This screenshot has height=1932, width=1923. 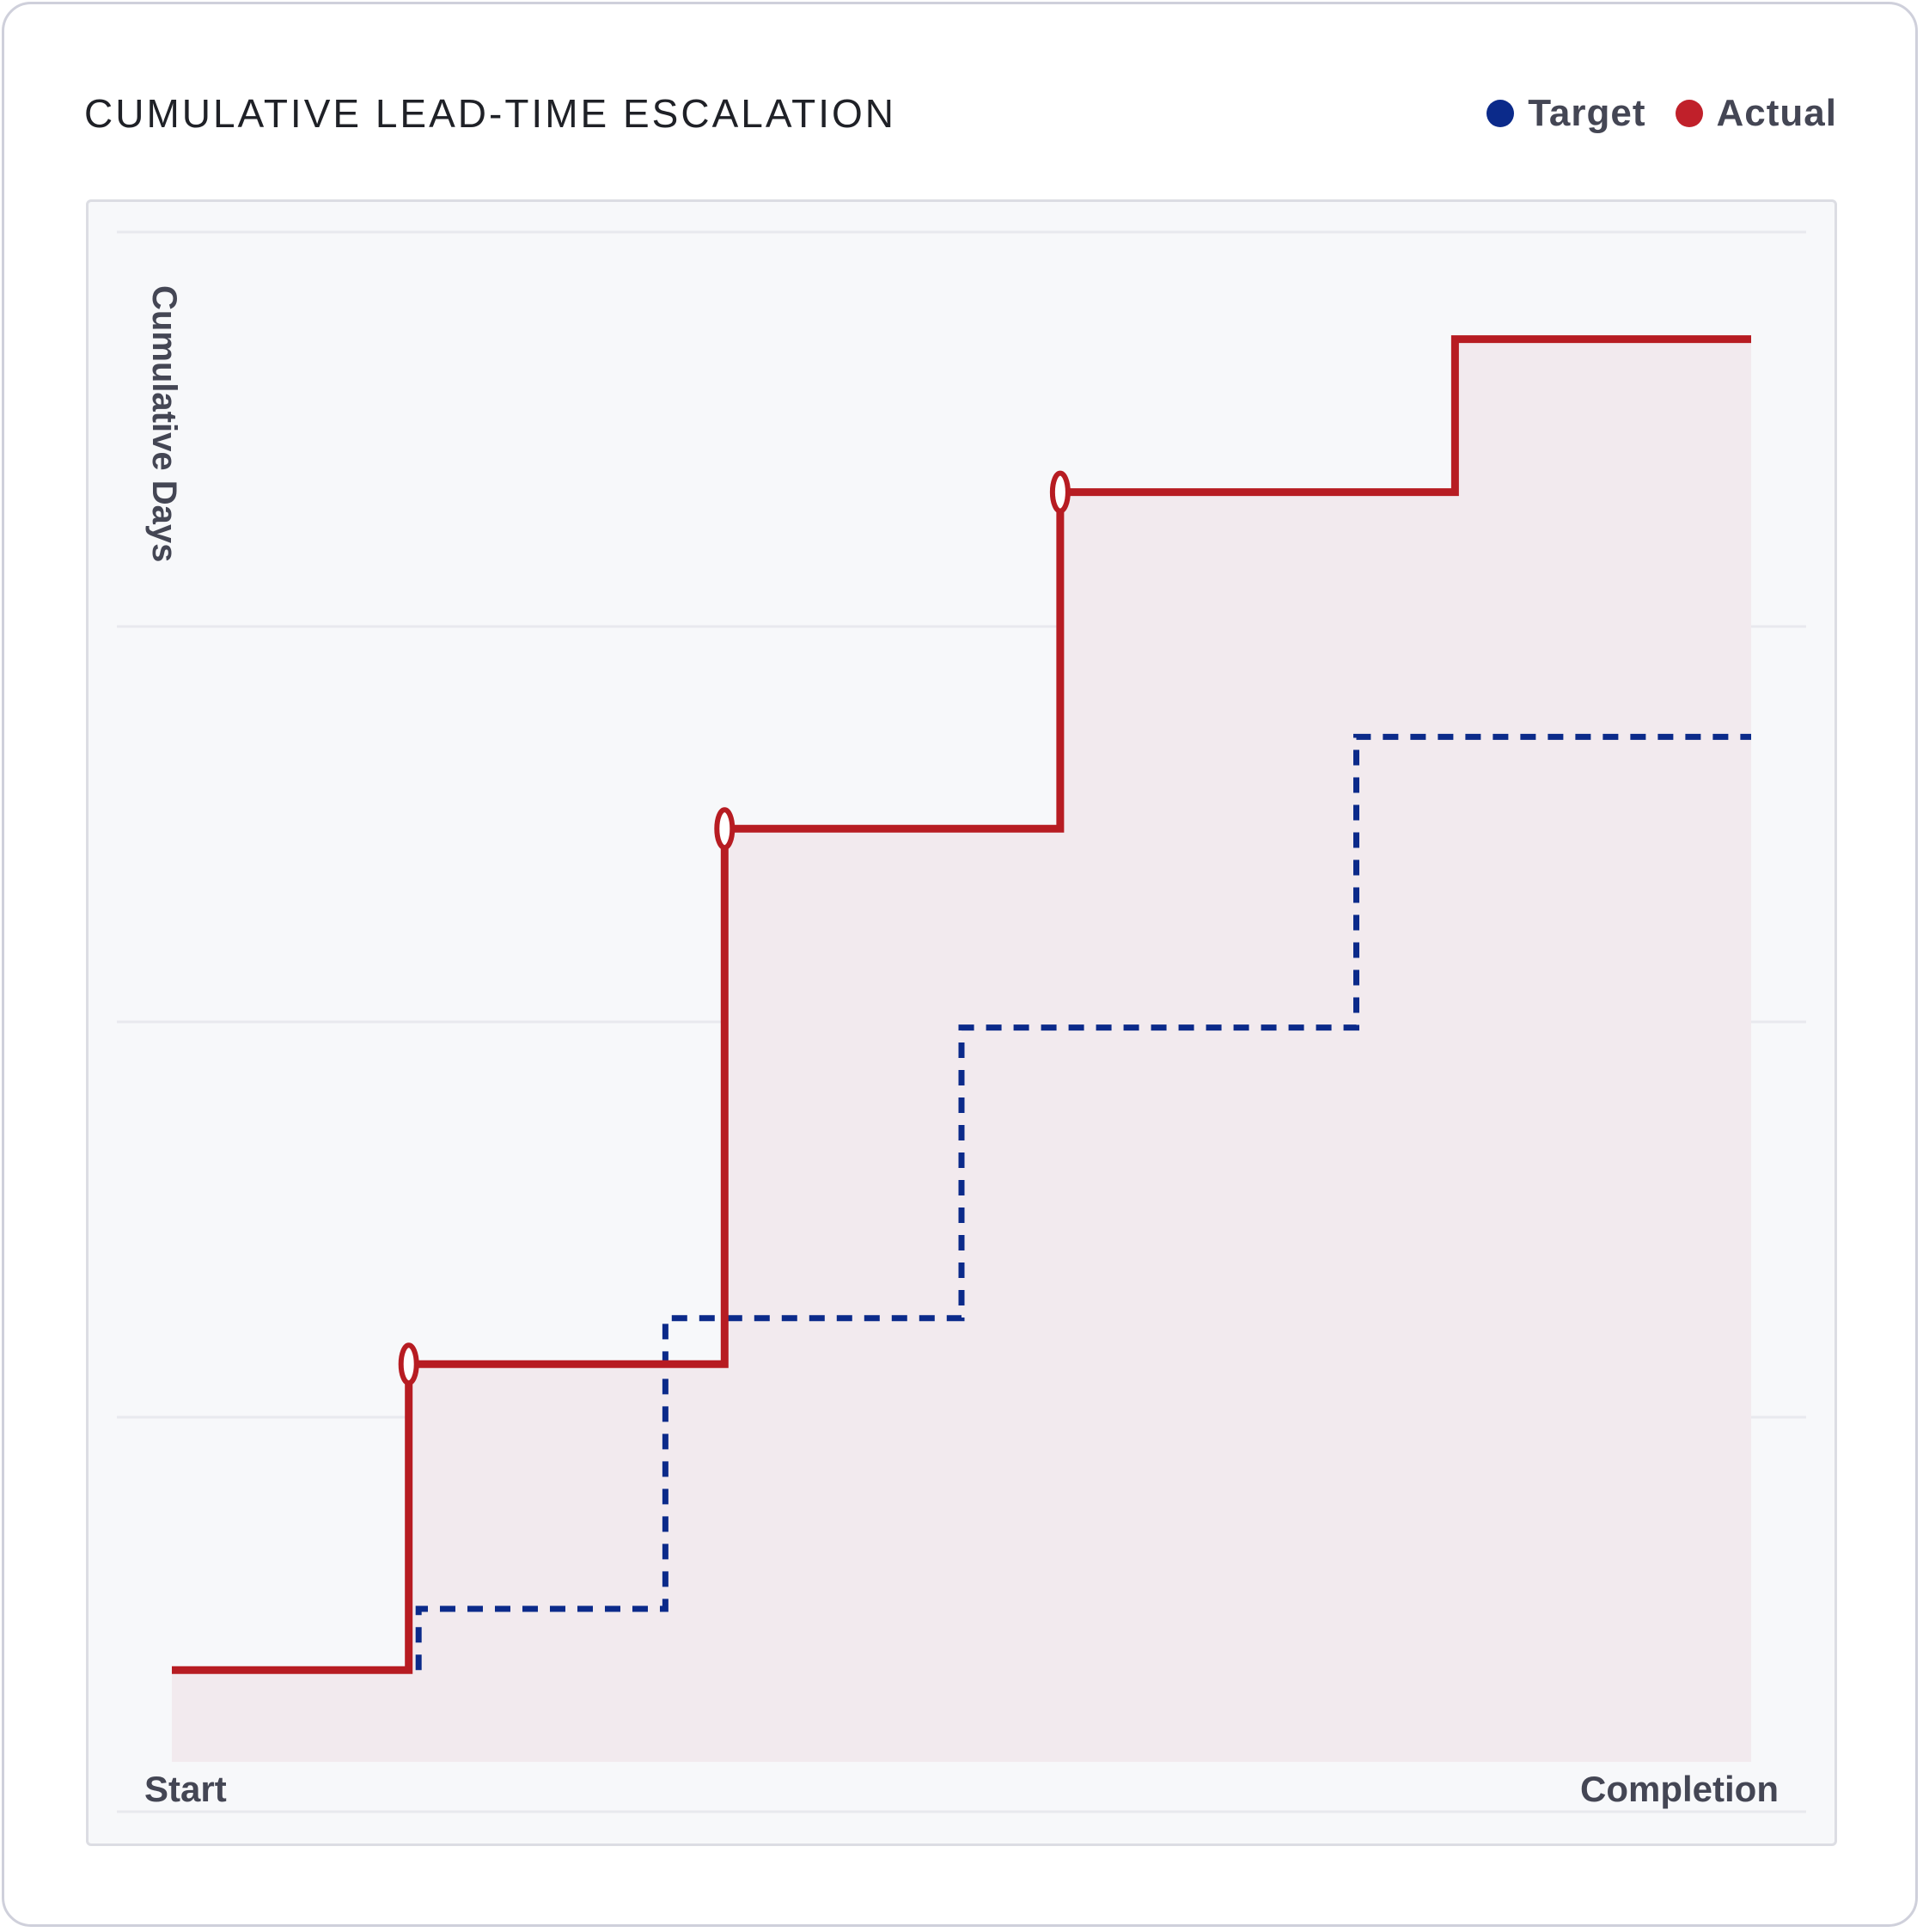 I want to click on legend-label-actual: Actual, so click(x=1776, y=113).